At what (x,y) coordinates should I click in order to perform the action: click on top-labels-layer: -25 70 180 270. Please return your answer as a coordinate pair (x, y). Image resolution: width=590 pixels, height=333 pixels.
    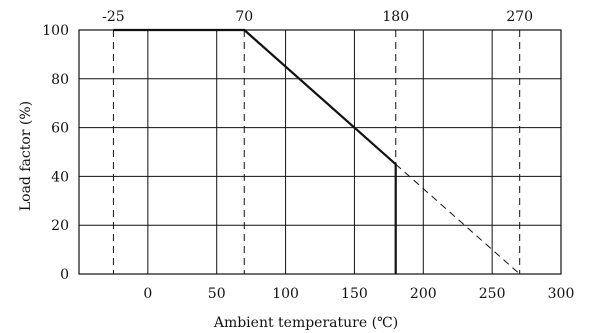
    Looking at the image, I should click on (317, 17).